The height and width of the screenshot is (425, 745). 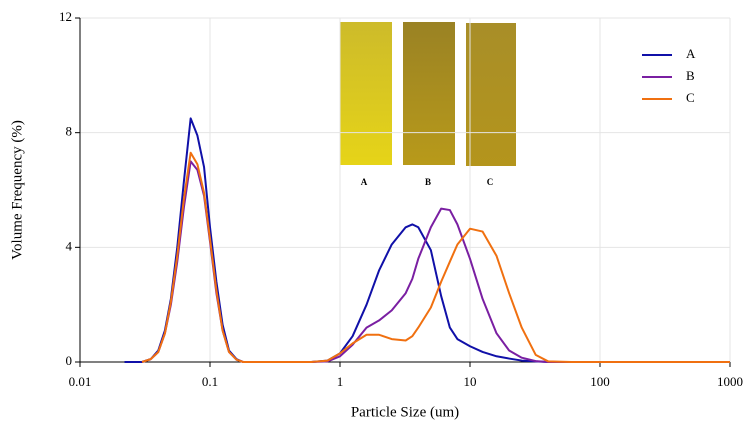 What do you see at coordinates (429, 93) in the screenshot?
I see `sample-b-photo` at bounding box center [429, 93].